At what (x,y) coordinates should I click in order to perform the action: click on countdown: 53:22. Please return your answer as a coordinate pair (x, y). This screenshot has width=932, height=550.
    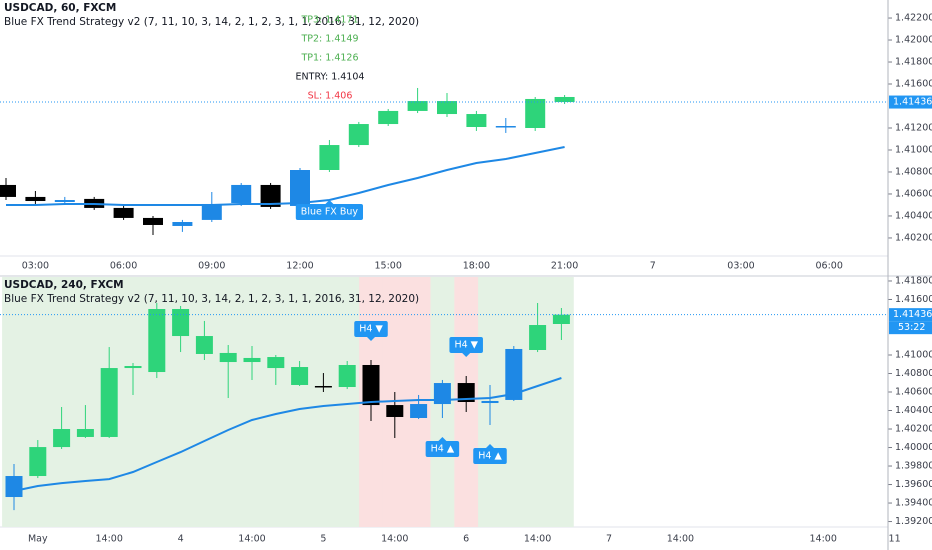
    Looking at the image, I should click on (911, 327).